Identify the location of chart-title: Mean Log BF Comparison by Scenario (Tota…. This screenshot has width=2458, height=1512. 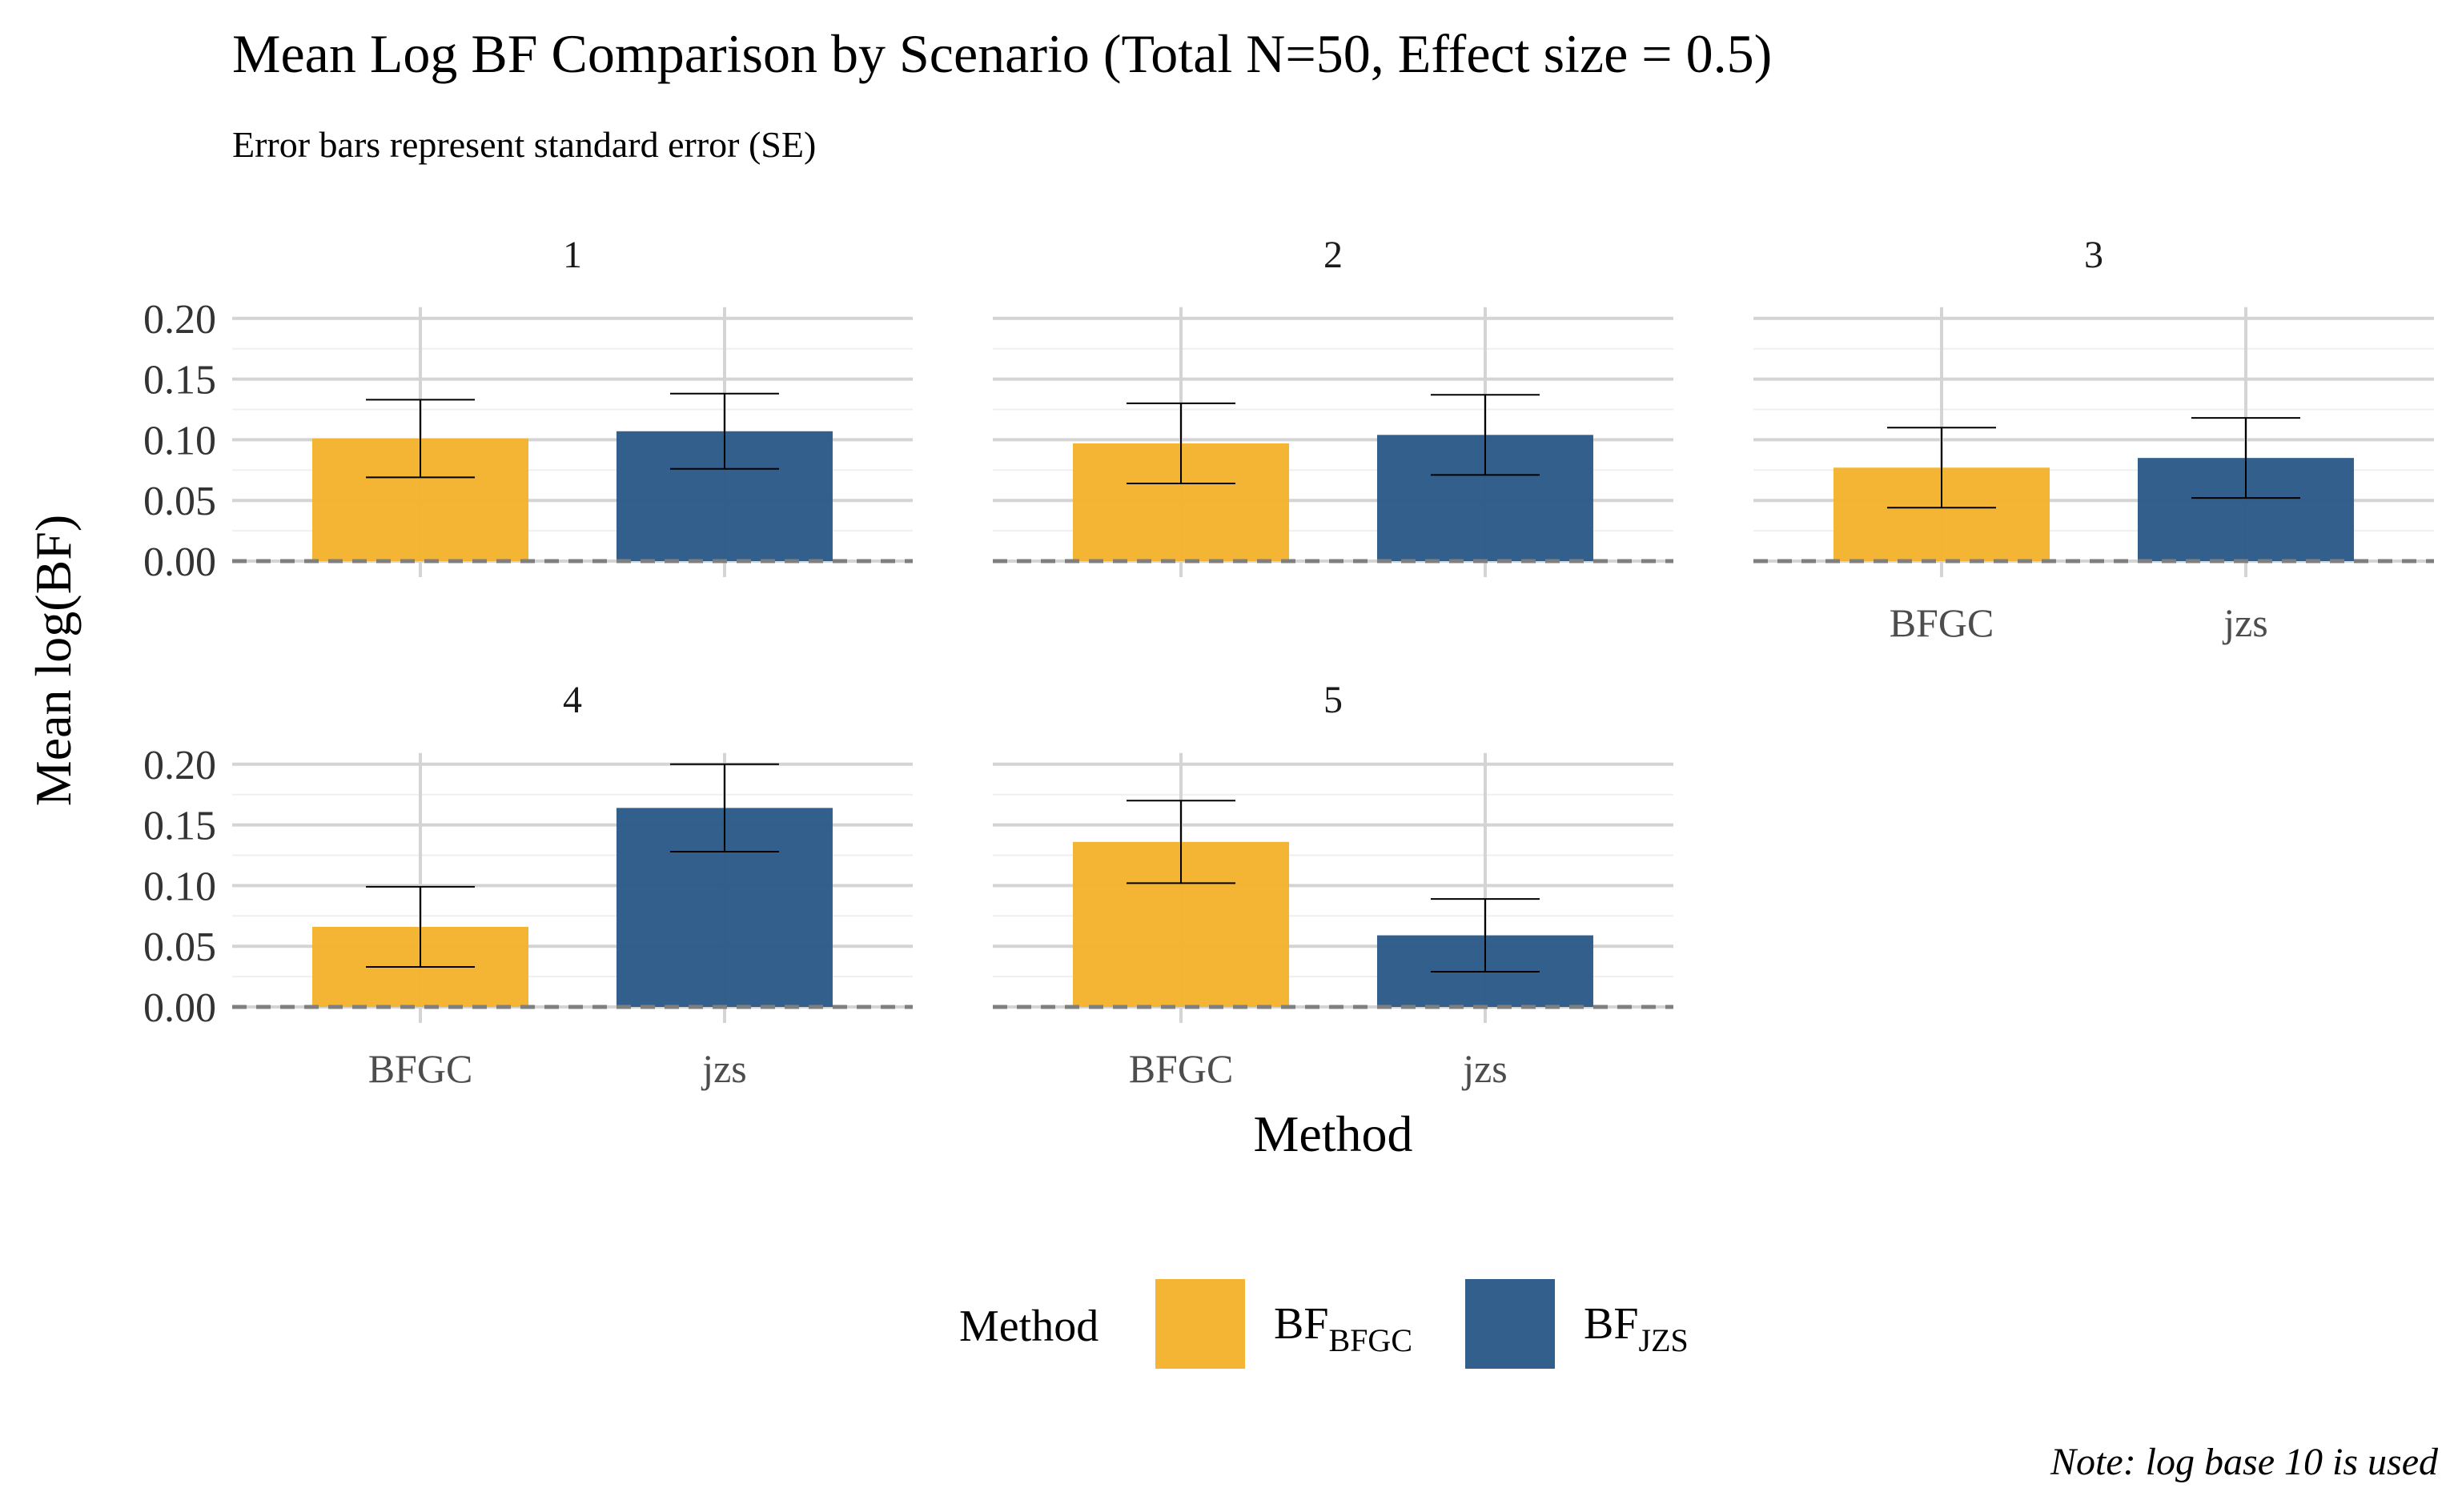
(1002, 53).